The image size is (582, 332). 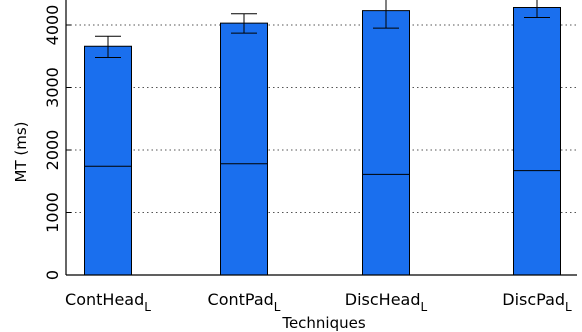 I want to click on x-tick-label: DiscHeadL, so click(x=386, y=302).